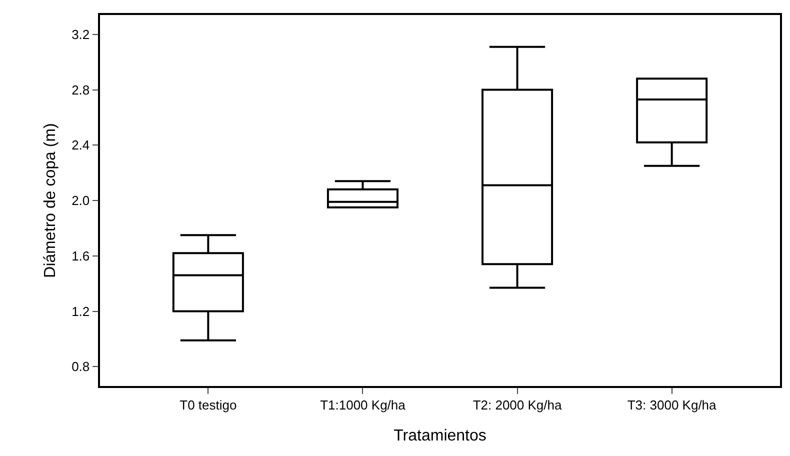  Describe the element at coordinates (440, 436) in the screenshot. I see `x-axis-title: Tratamientos` at that location.